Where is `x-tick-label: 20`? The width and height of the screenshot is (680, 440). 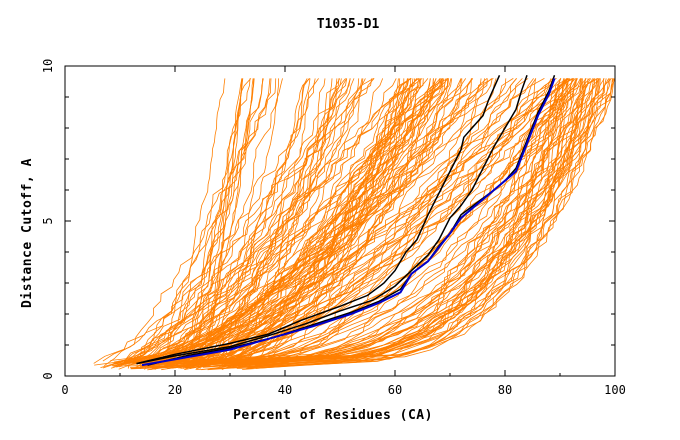 x-tick-label: 20 is located at coordinates (175, 390).